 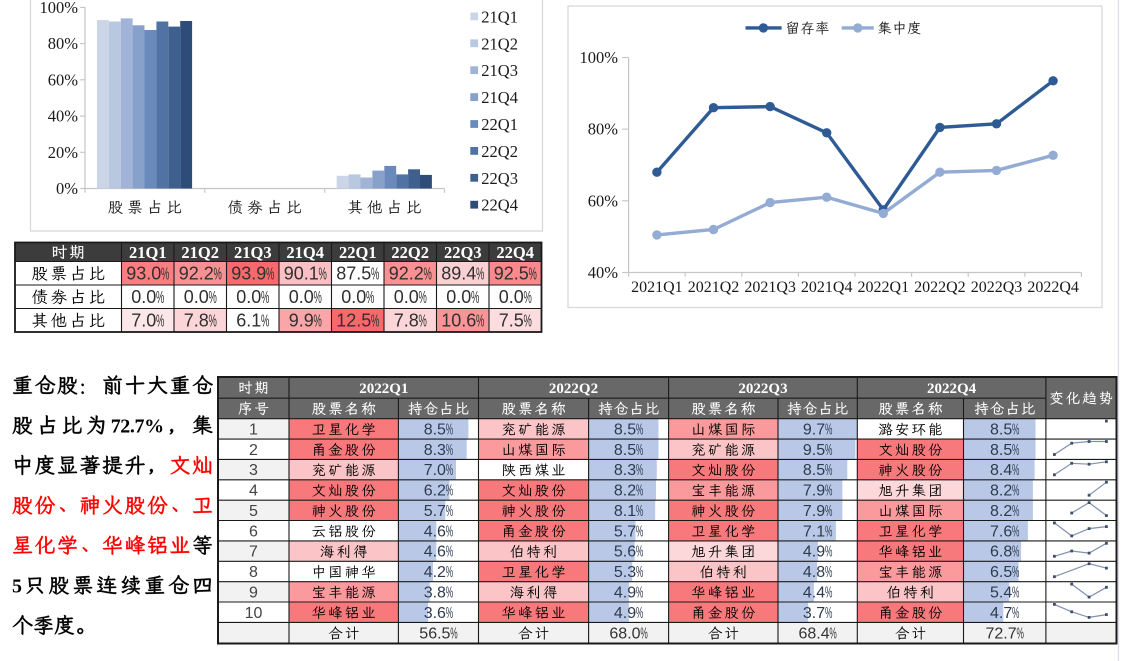 What do you see at coordinates (353, 320) in the screenshot?
I see `svg-text: 12.5` at bounding box center [353, 320].